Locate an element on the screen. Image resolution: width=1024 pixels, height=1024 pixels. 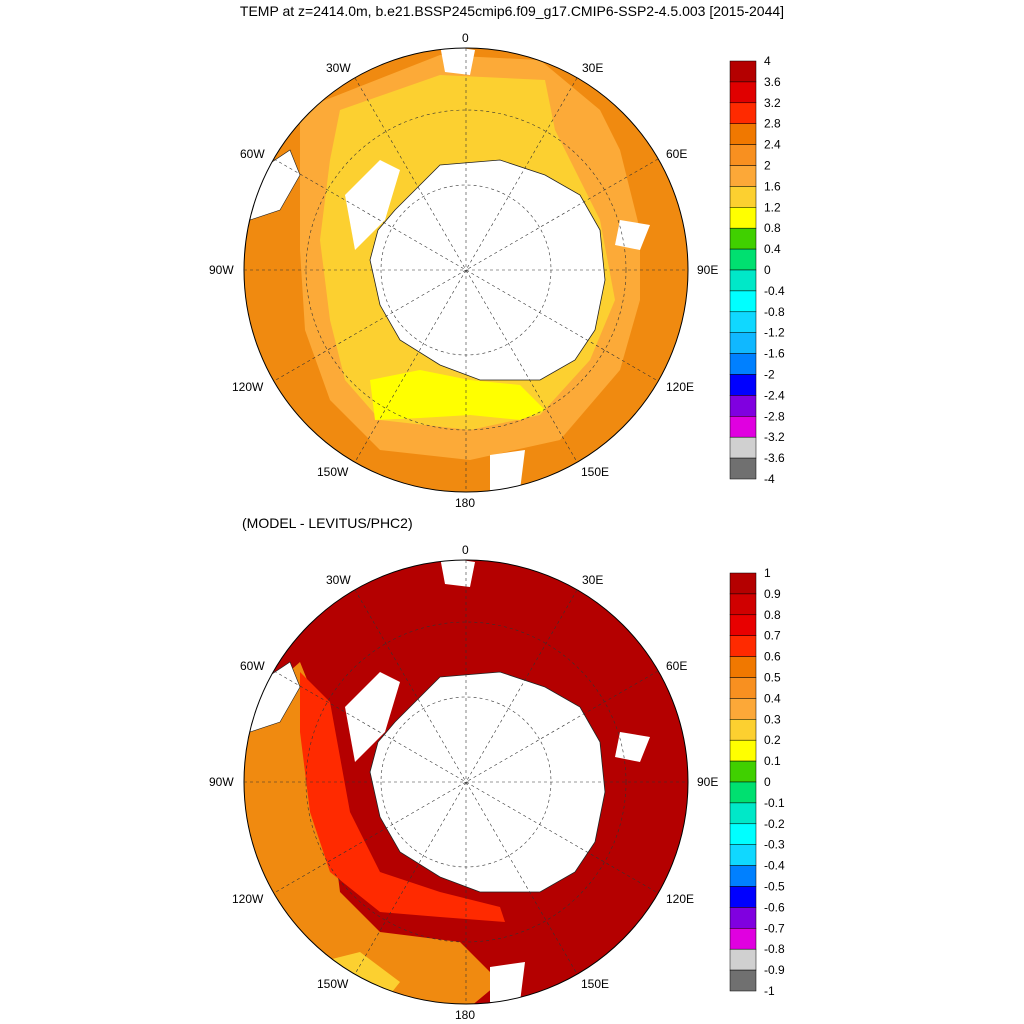
lon-label-30e-b: 30E is located at coordinates (593, 580).